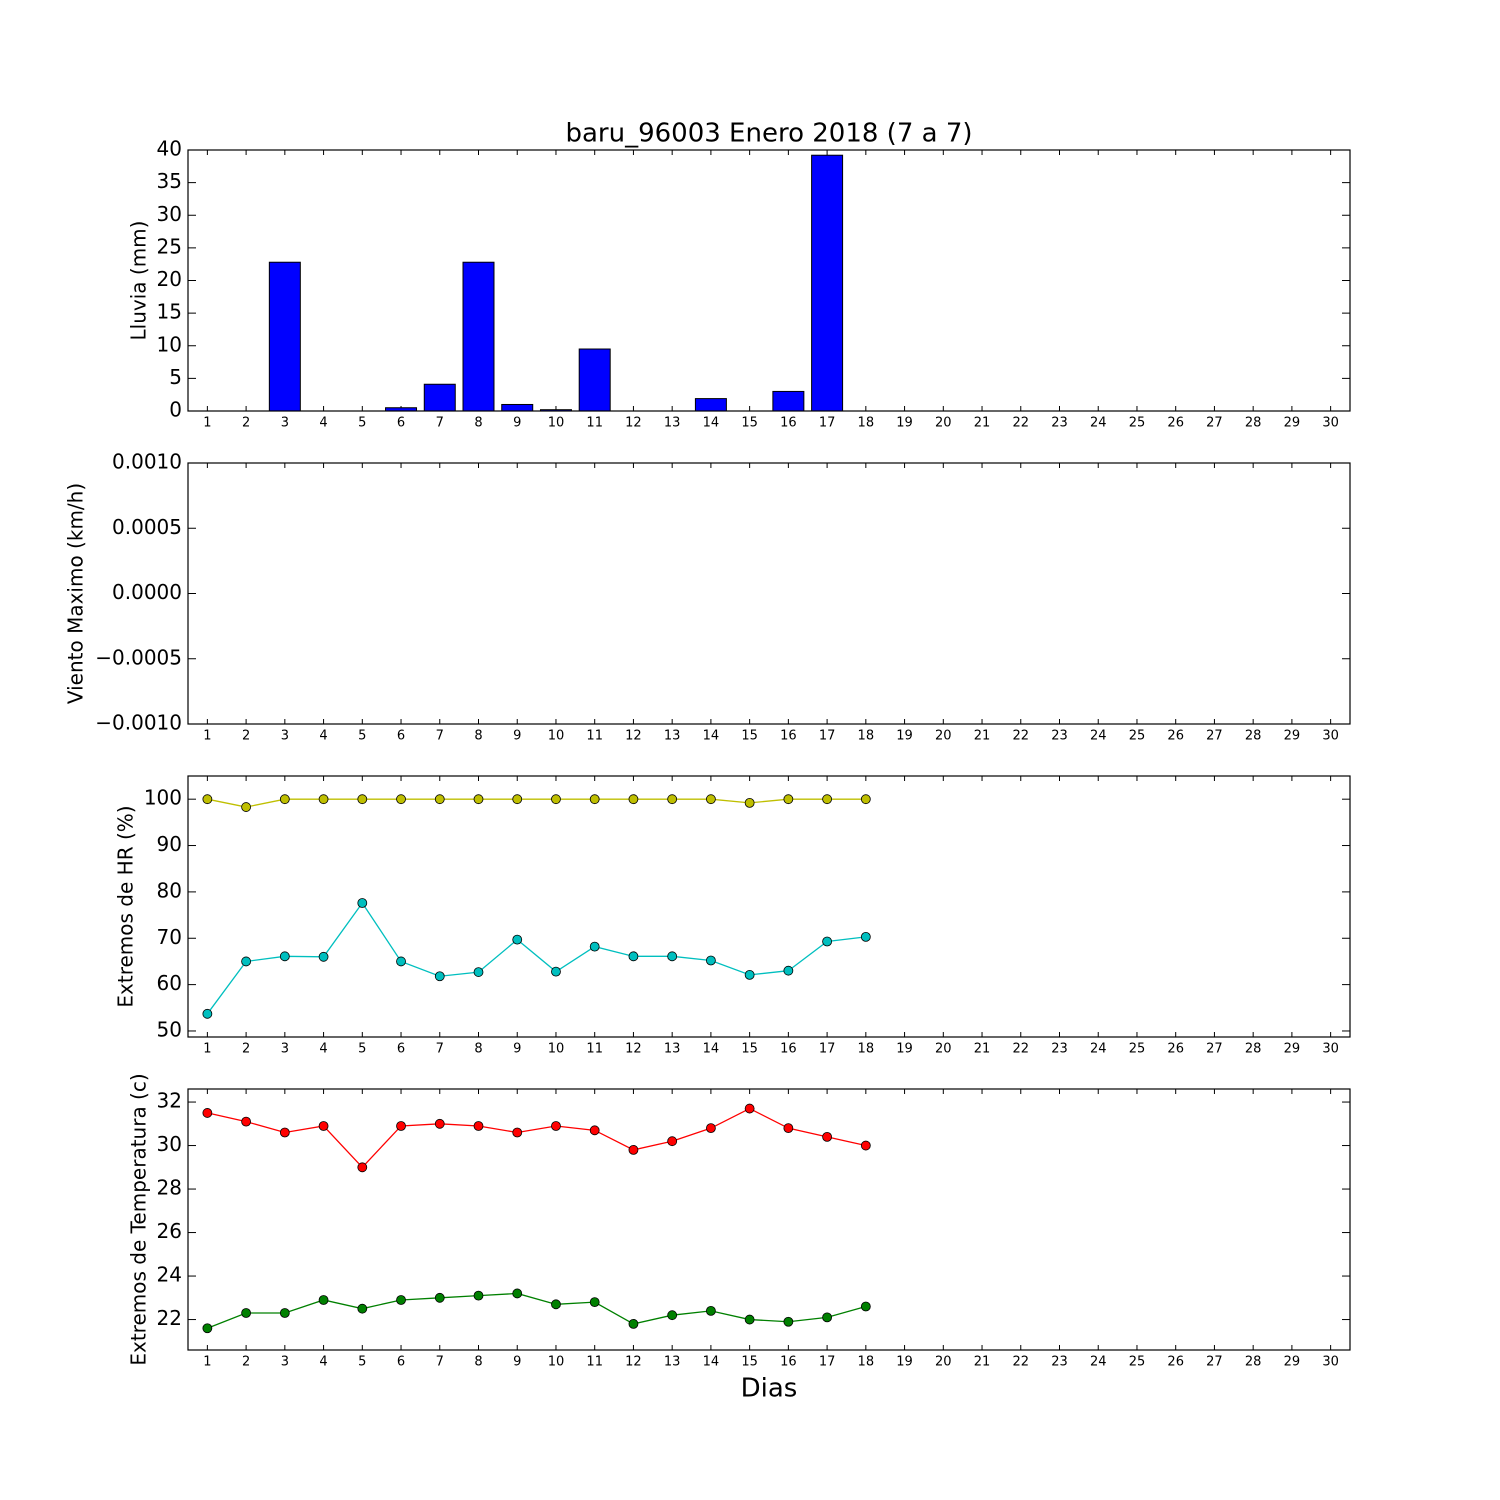 This screenshot has width=1500, height=1500. Describe the element at coordinates (594, 423) in the screenshot. I see `x-tick-label: 11` at that location.